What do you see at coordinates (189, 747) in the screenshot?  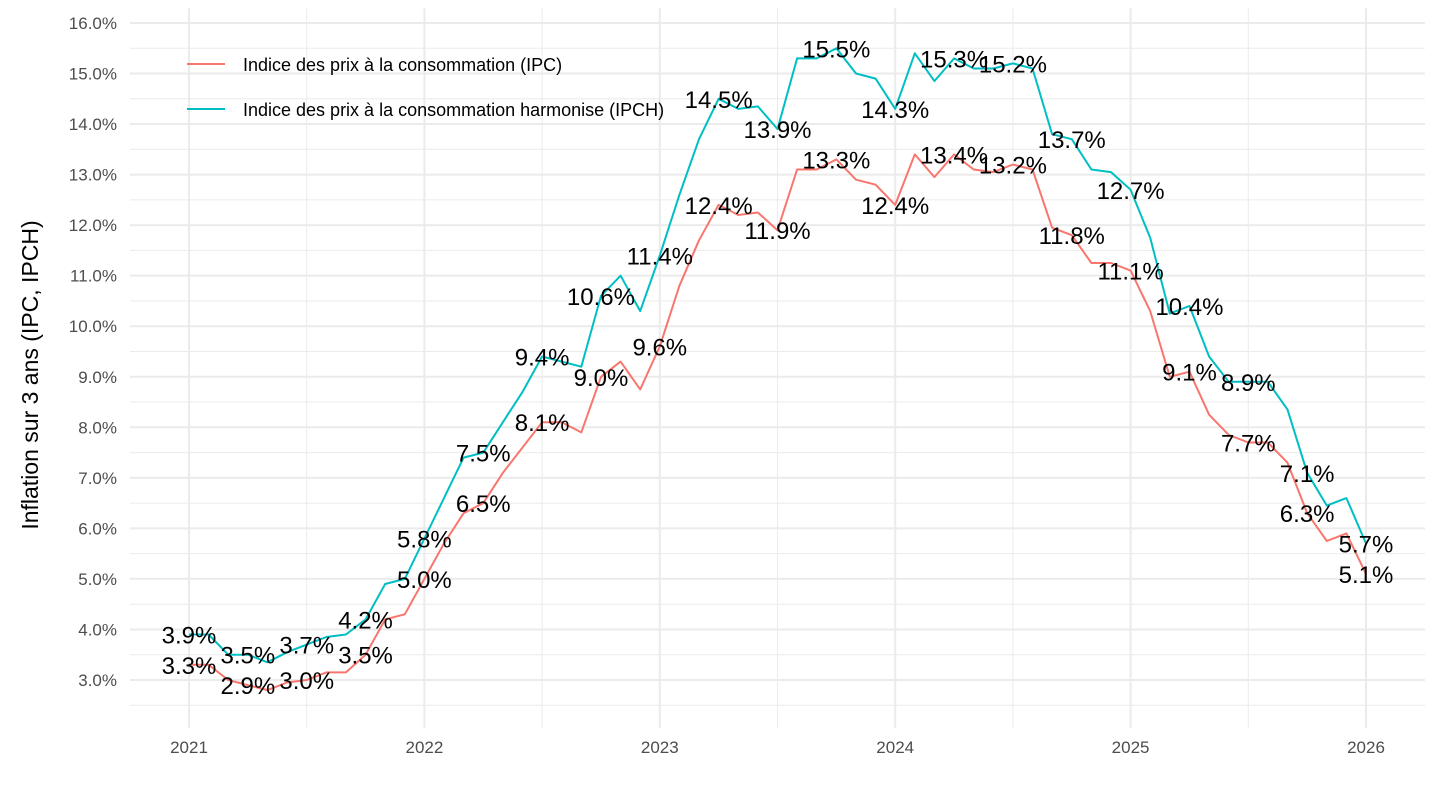 I see `x-tick-label: 2021` at bounding box center [189, 747].